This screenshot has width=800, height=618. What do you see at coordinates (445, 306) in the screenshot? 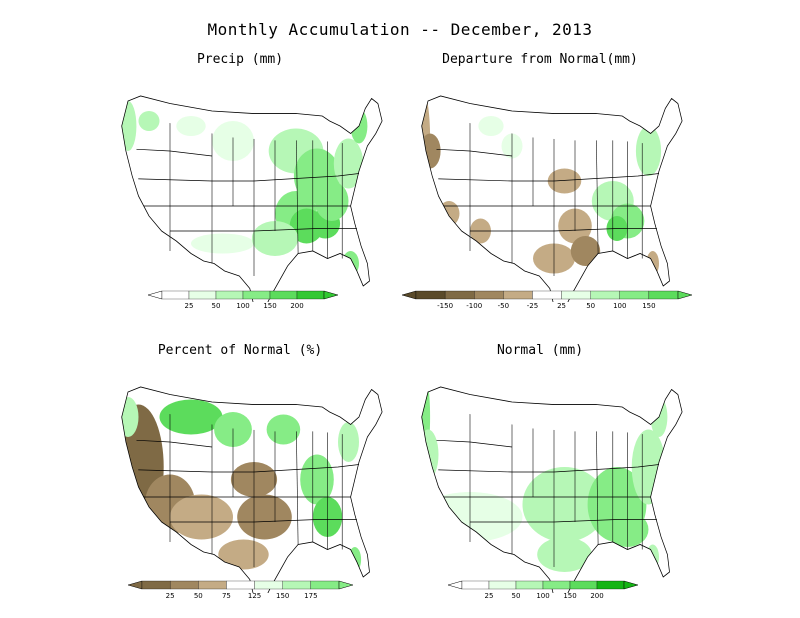
I see `colorbar-tick-label: -150` at bounding box center [445, 306].